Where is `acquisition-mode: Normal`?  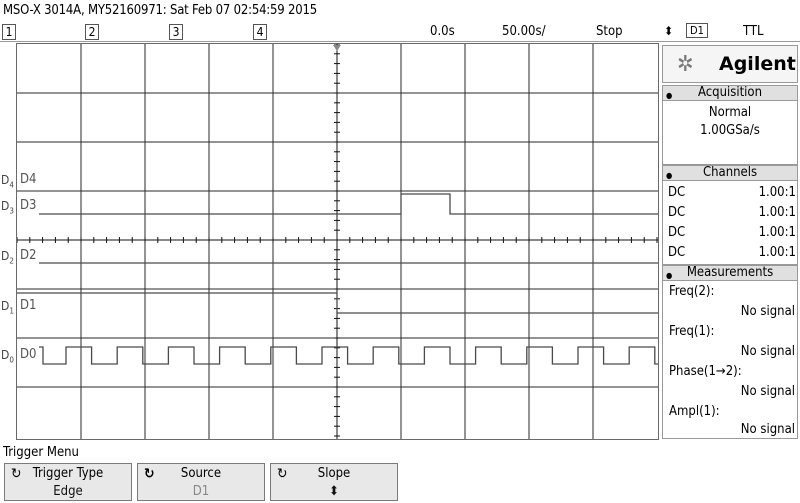
acquisition-mode: Normal is located at coordinates (730, 112).